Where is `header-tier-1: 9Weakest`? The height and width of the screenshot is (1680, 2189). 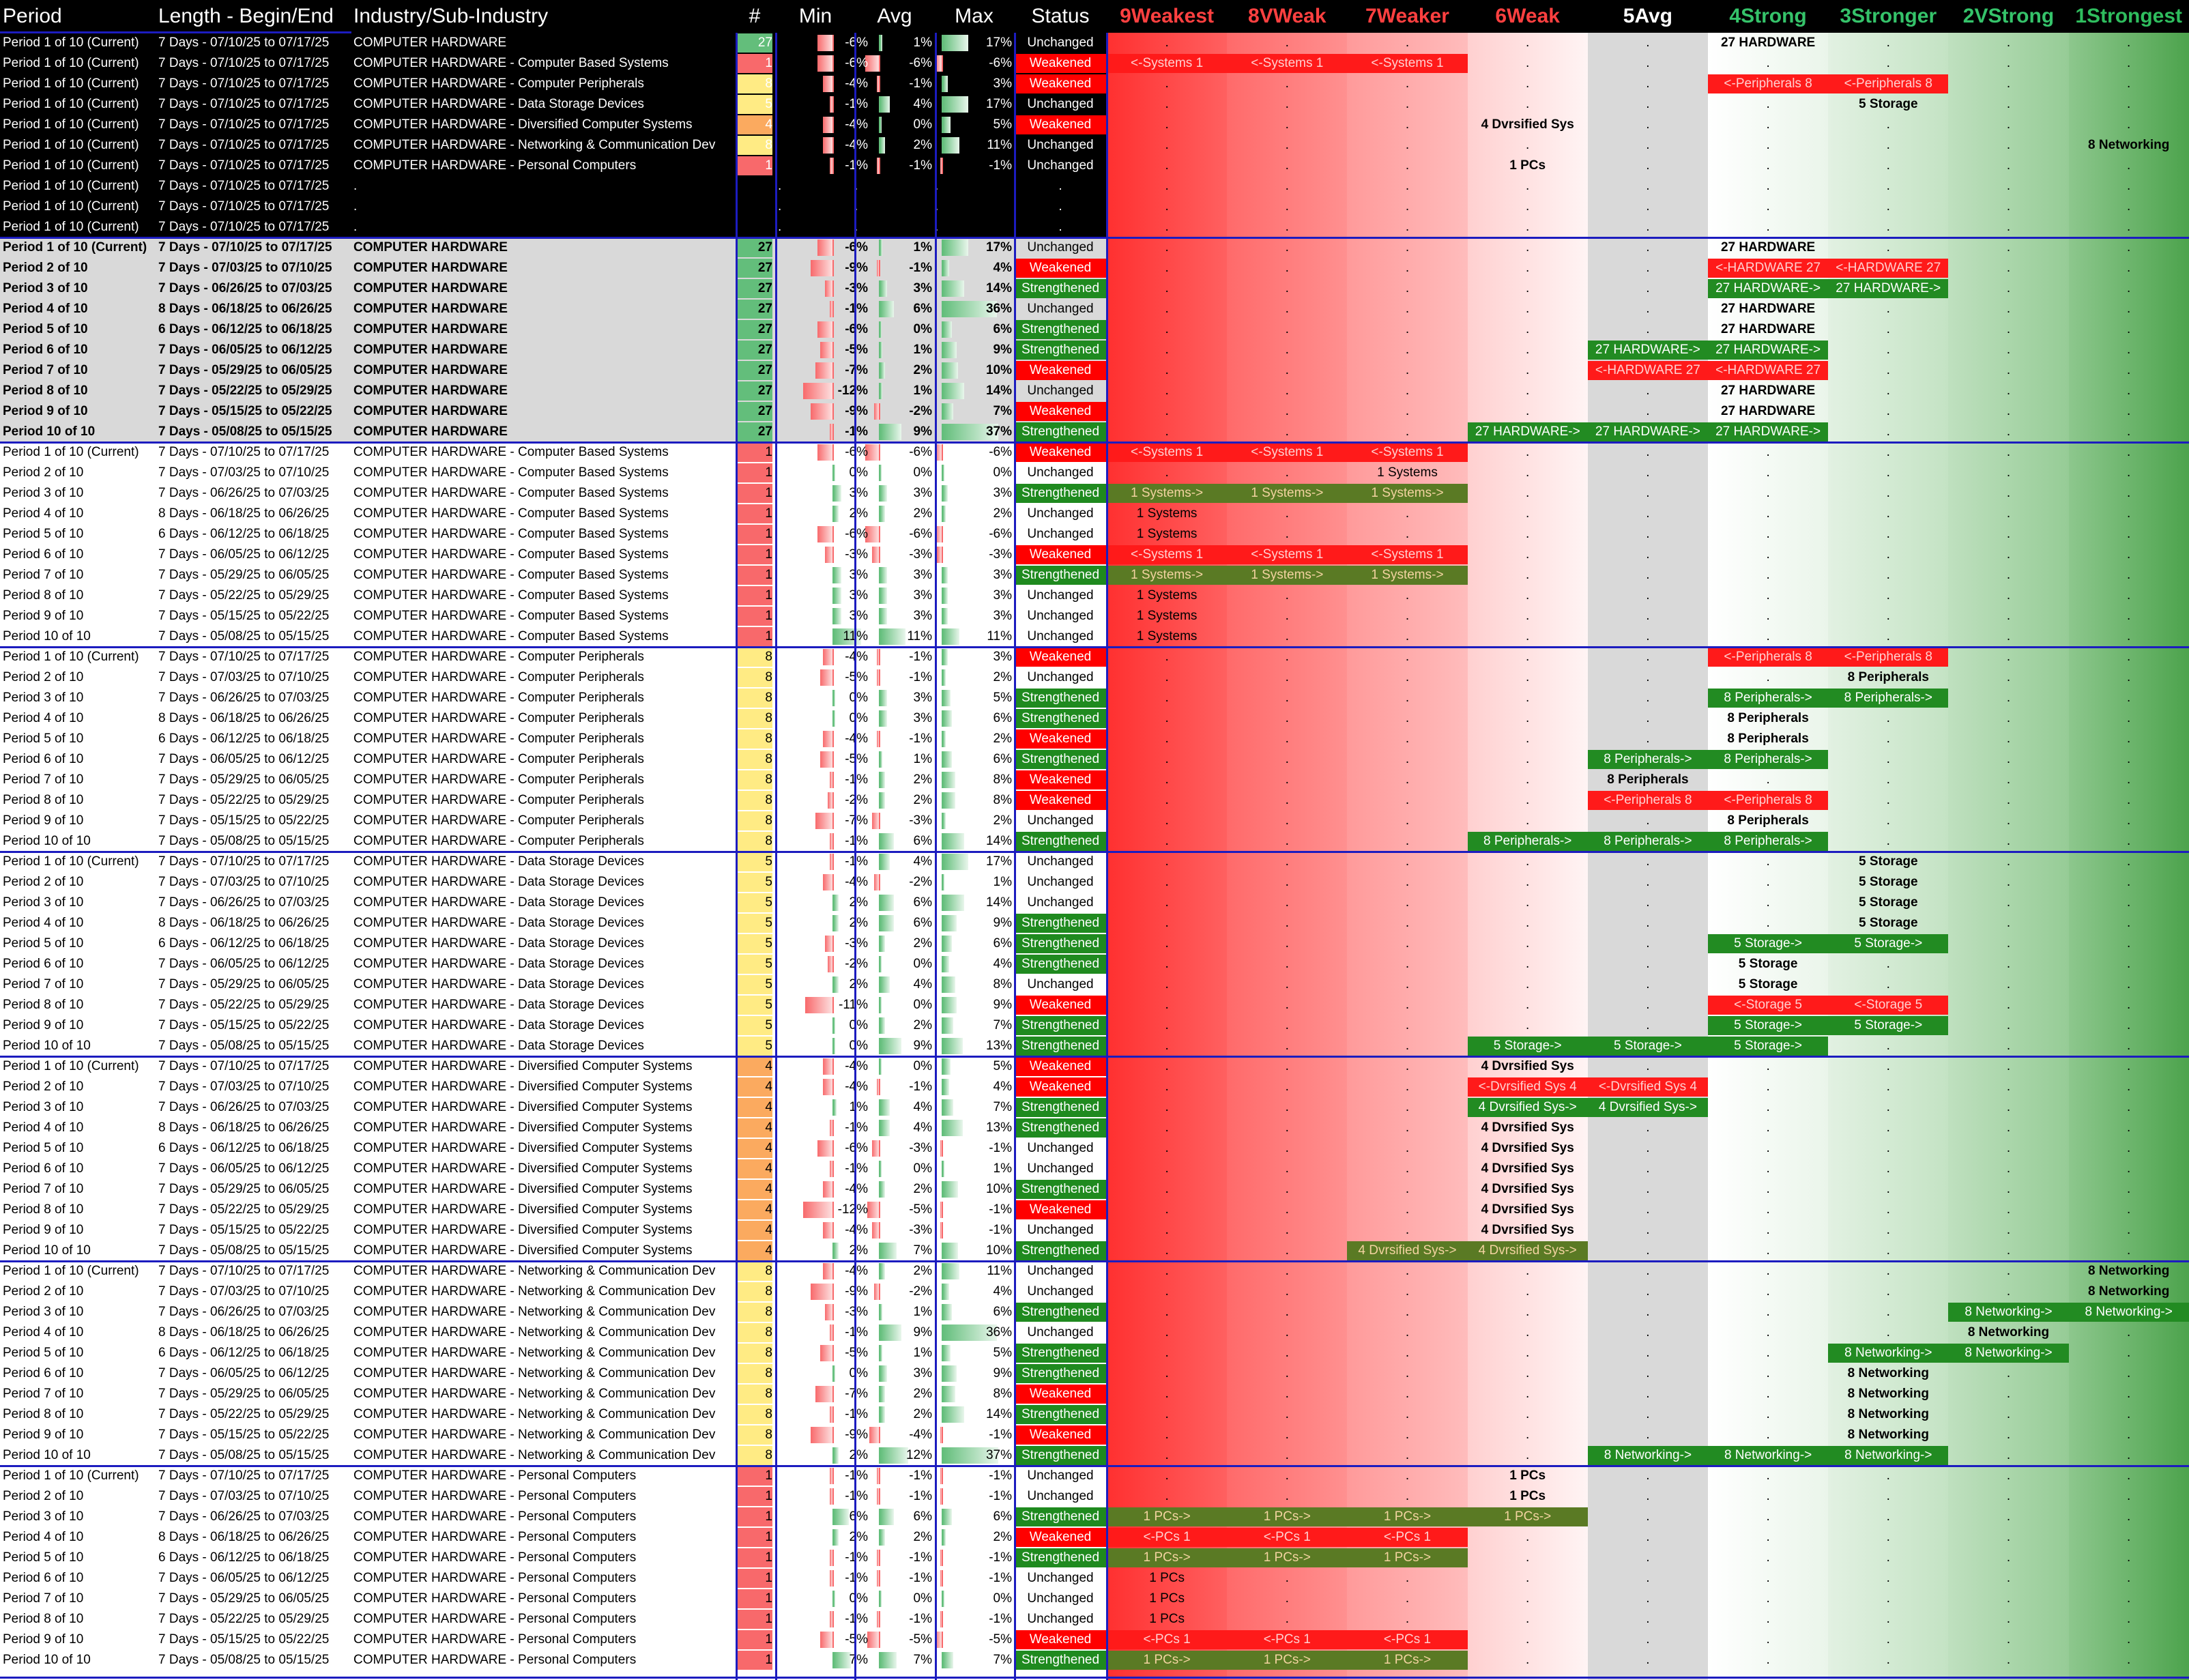 header-tier-1: 9Weakest is located at coordinates (1167, 16).